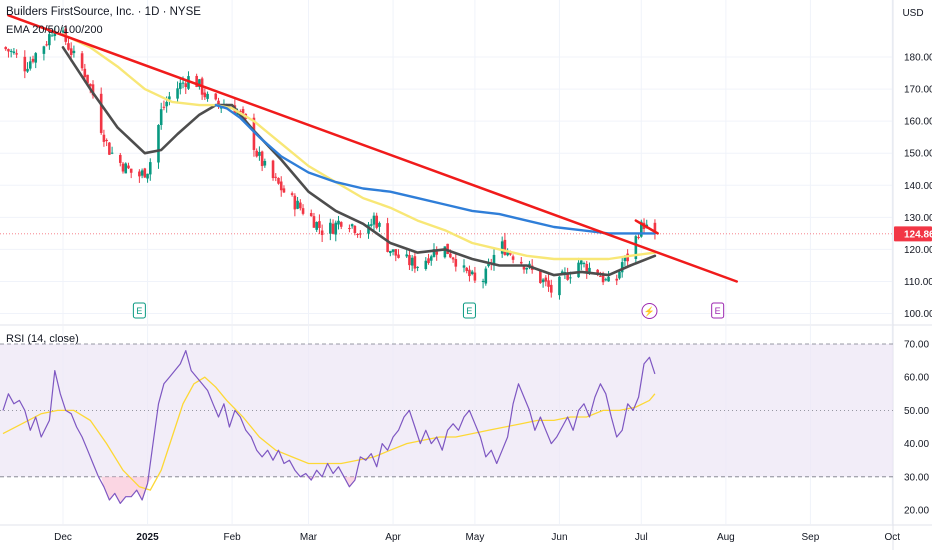  I want to click on rsi-axis: 20.00 30.00 40.00 50.00 60.00 70.00, so click(916, 428).